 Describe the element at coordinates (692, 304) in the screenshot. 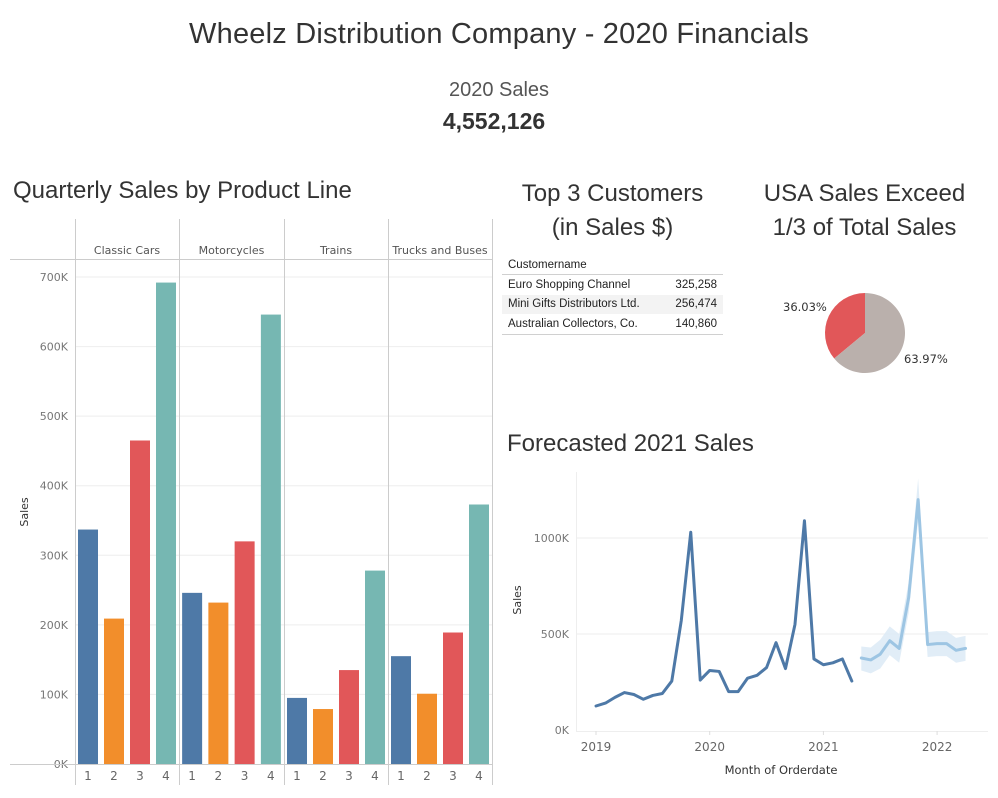

I see `customer-sales: 256,474` at that location.